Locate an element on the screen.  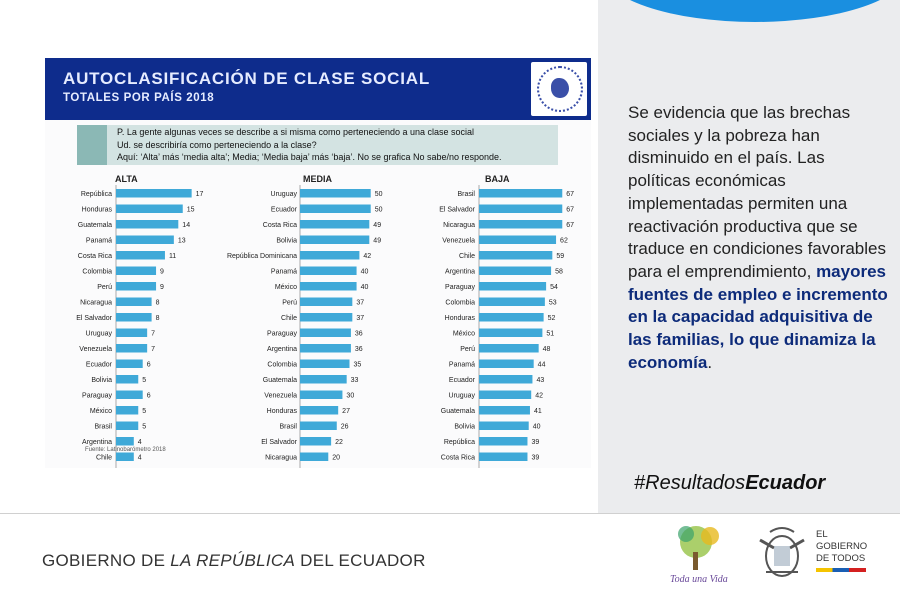
value-label: 9 is located at coordinates (162, 287).